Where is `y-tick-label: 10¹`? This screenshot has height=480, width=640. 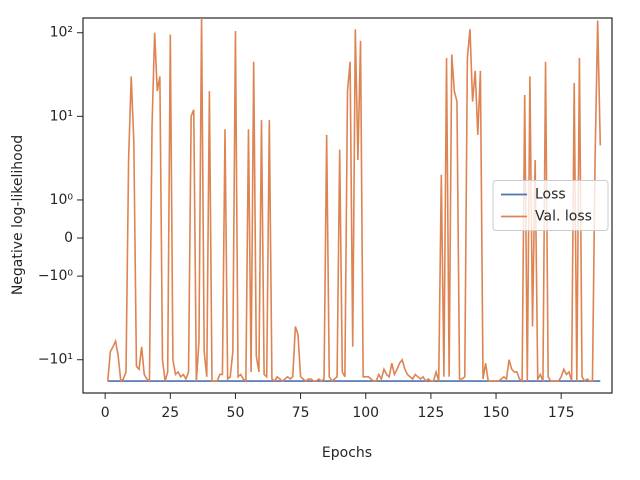
y-tick-label: 10¹ is located at coordinates (61, 116).